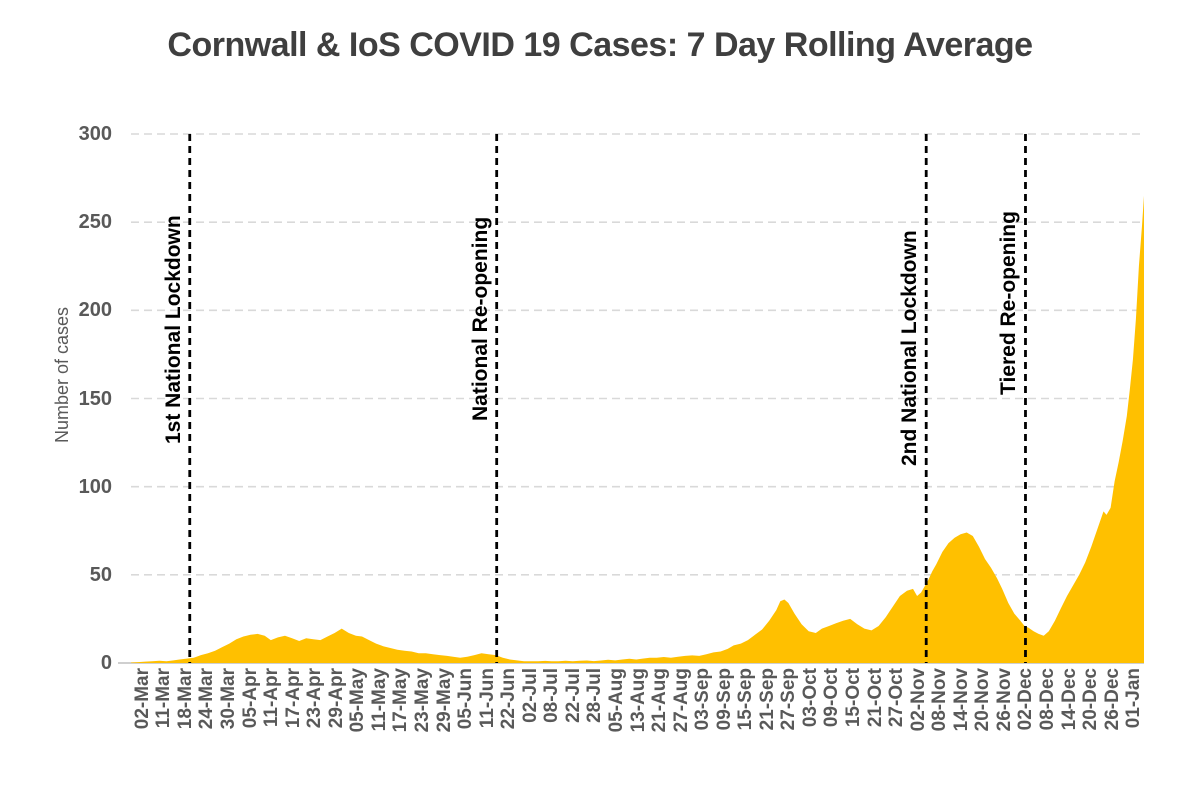 The height and width of the screenshot is (787, 1200). Describe the element at coordinates (336, 698) in the screenshot. I see `x-tick-label: 29-Apr` at that location.